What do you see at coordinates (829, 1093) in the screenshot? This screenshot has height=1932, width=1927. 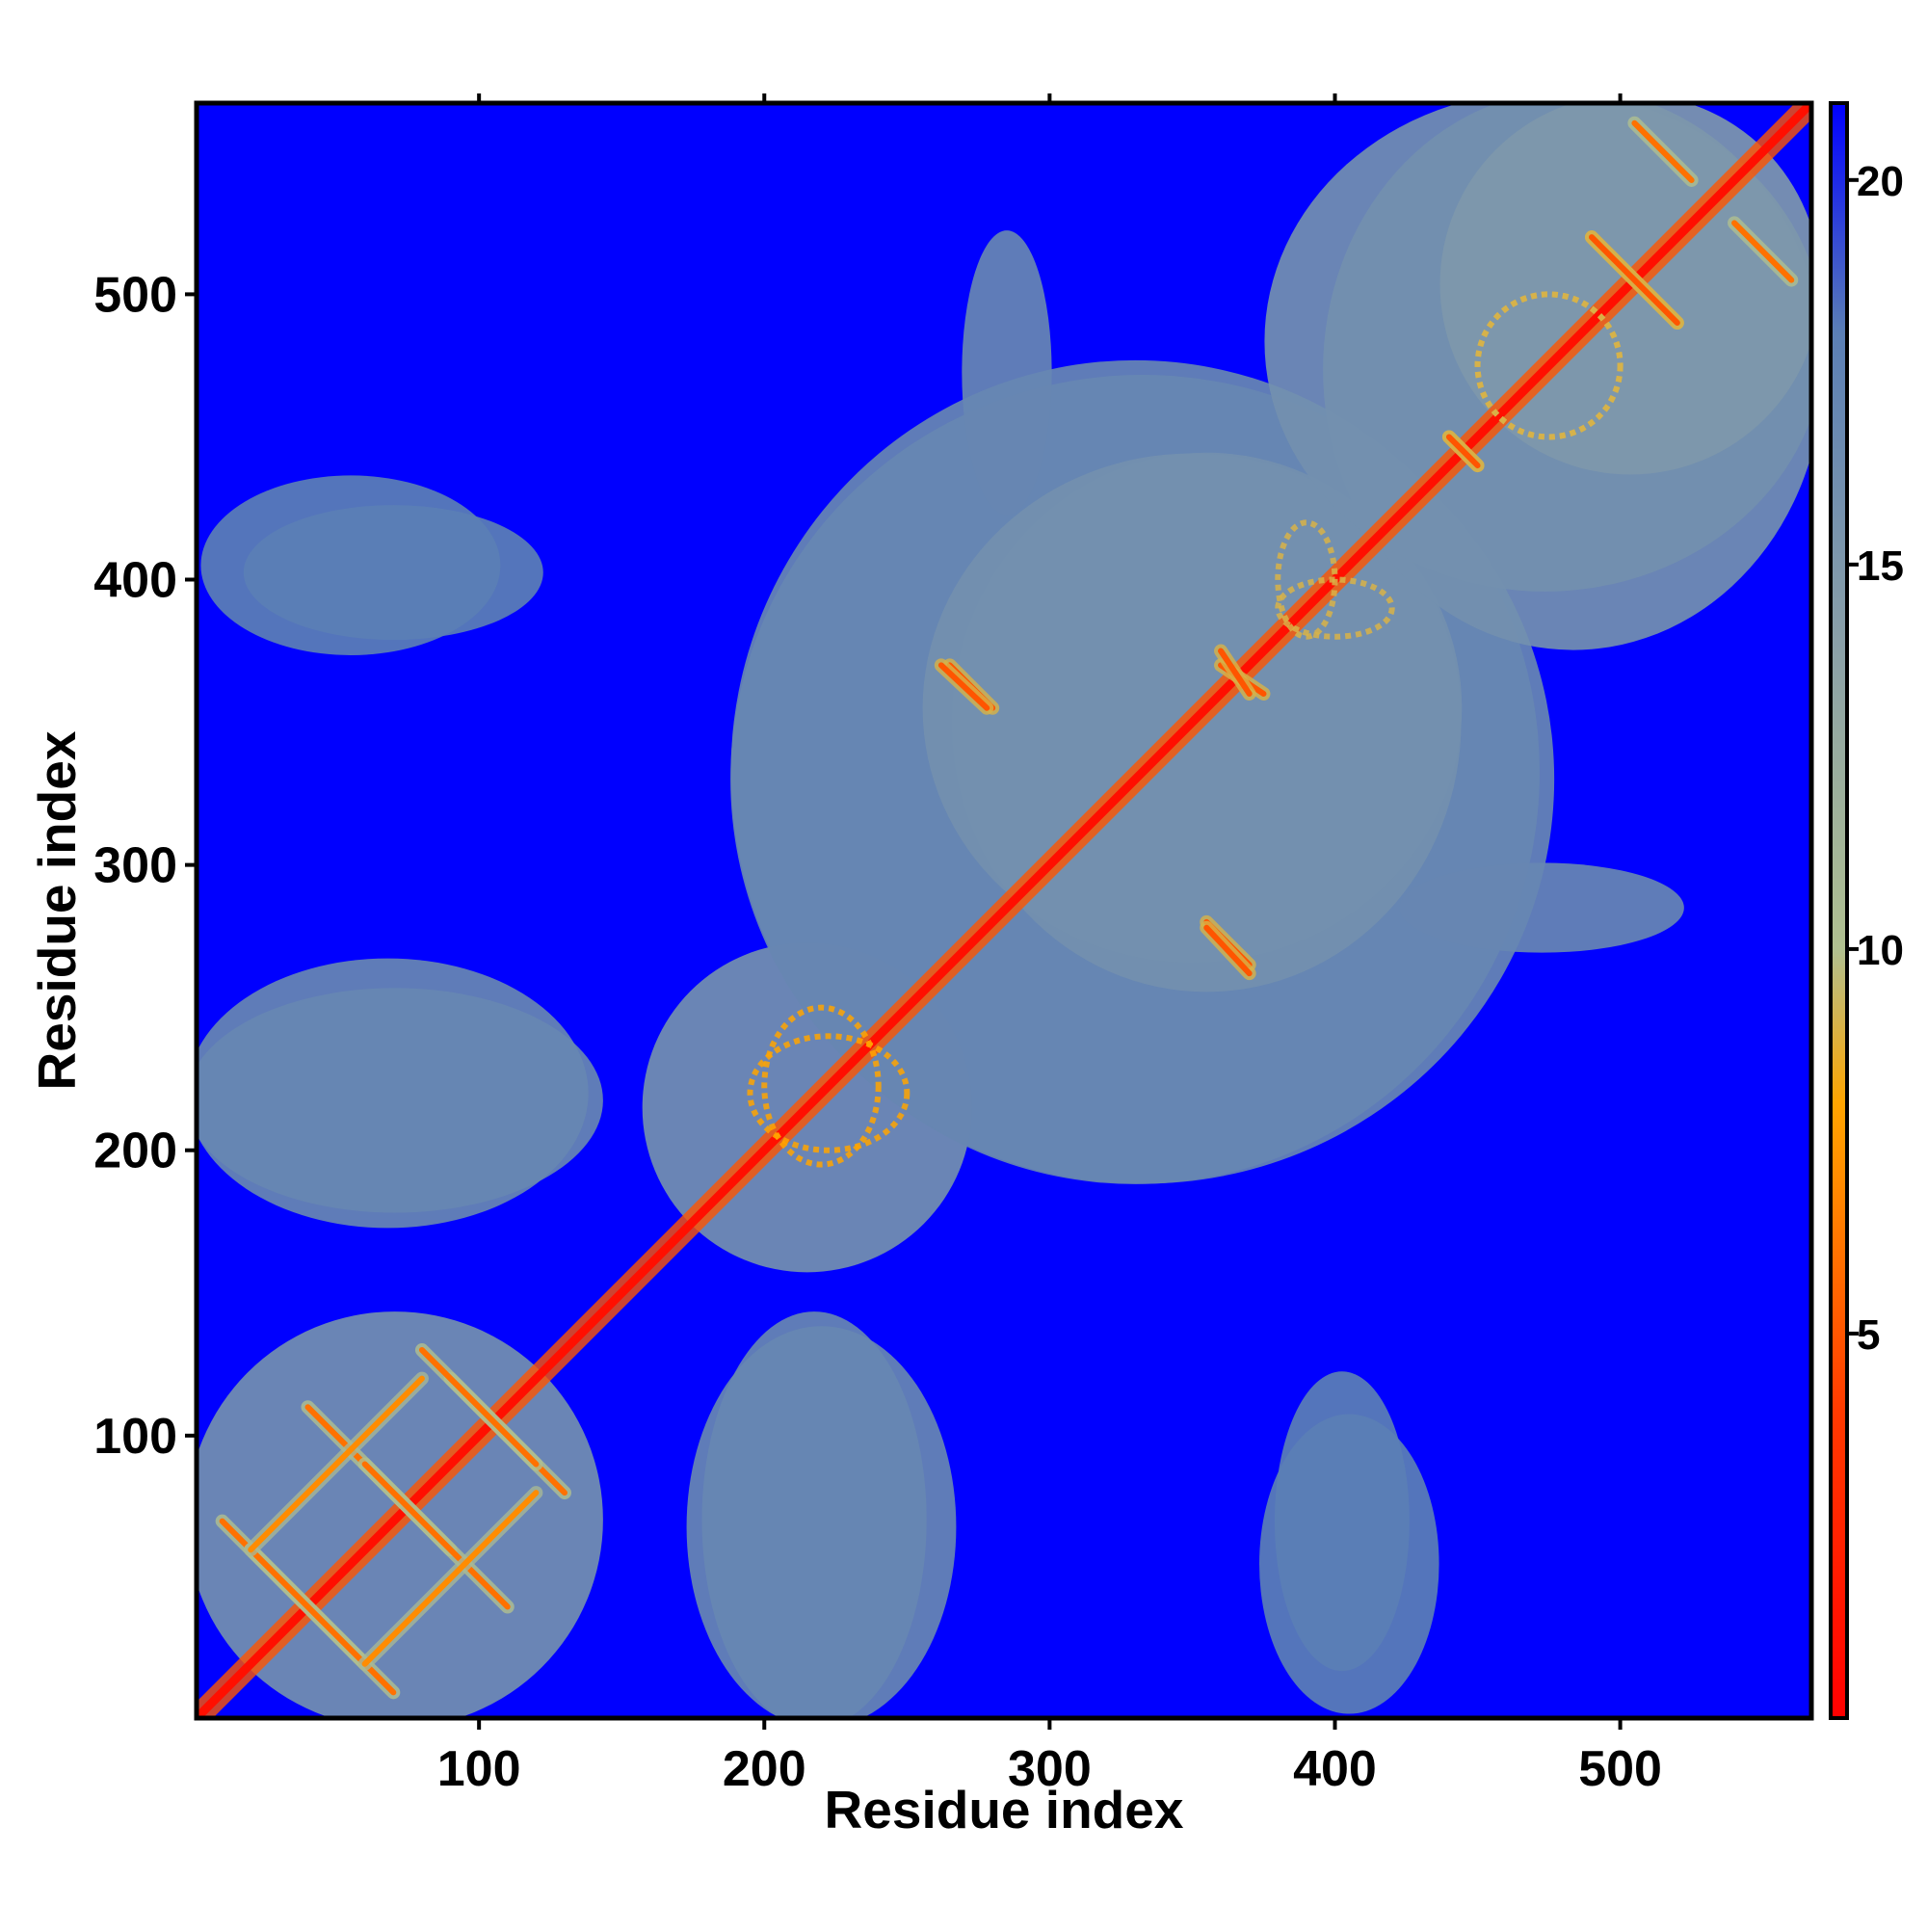 I see `contact-ring-11-mirror` at bounding box center [829, 1093].